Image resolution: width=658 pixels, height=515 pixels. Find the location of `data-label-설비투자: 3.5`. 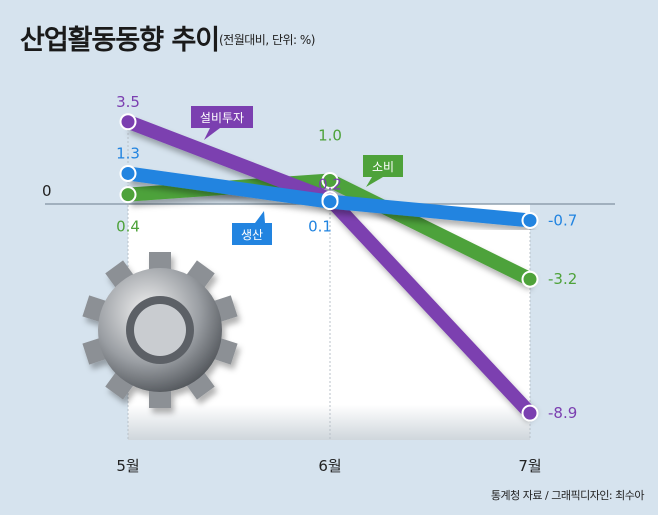

data-label-설비투자: 3.5 is located at coordinates (128, 102).